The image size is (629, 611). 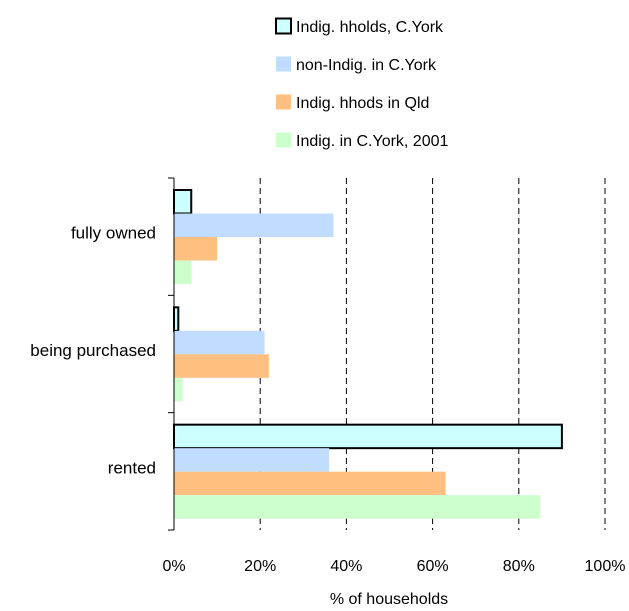 I want to click on legend-label: Indig. hhods in Qld, so click(x=362, y=103).